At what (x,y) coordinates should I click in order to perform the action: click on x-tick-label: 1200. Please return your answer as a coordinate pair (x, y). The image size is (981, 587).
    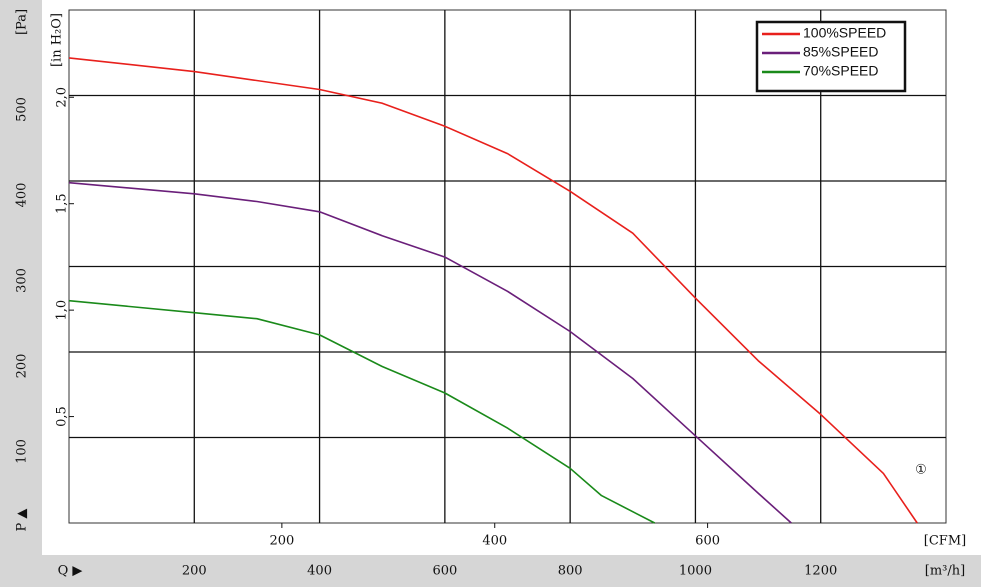
    Looking at the image, I should click on (820, 571).